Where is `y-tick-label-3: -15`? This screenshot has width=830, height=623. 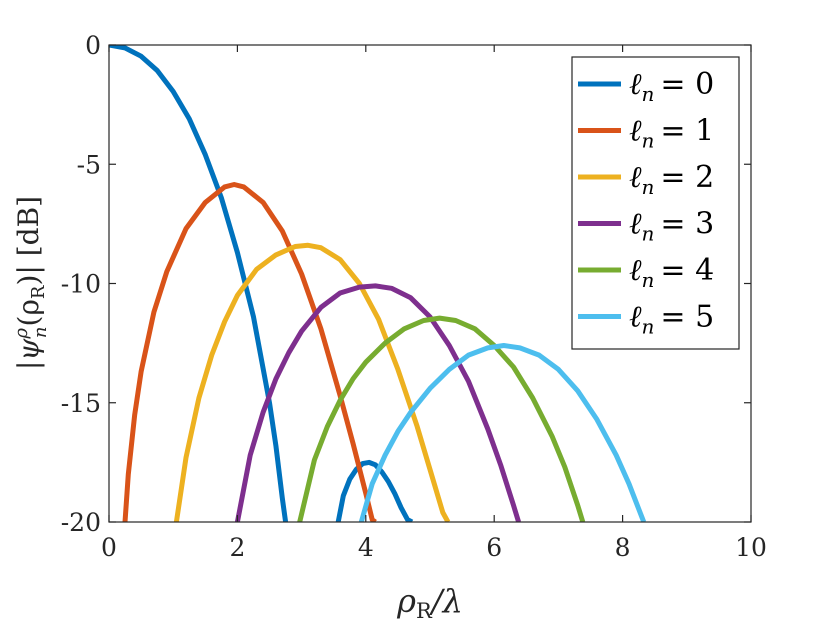 y-tick-label-3: -15 is located at coordinates (81, 403).